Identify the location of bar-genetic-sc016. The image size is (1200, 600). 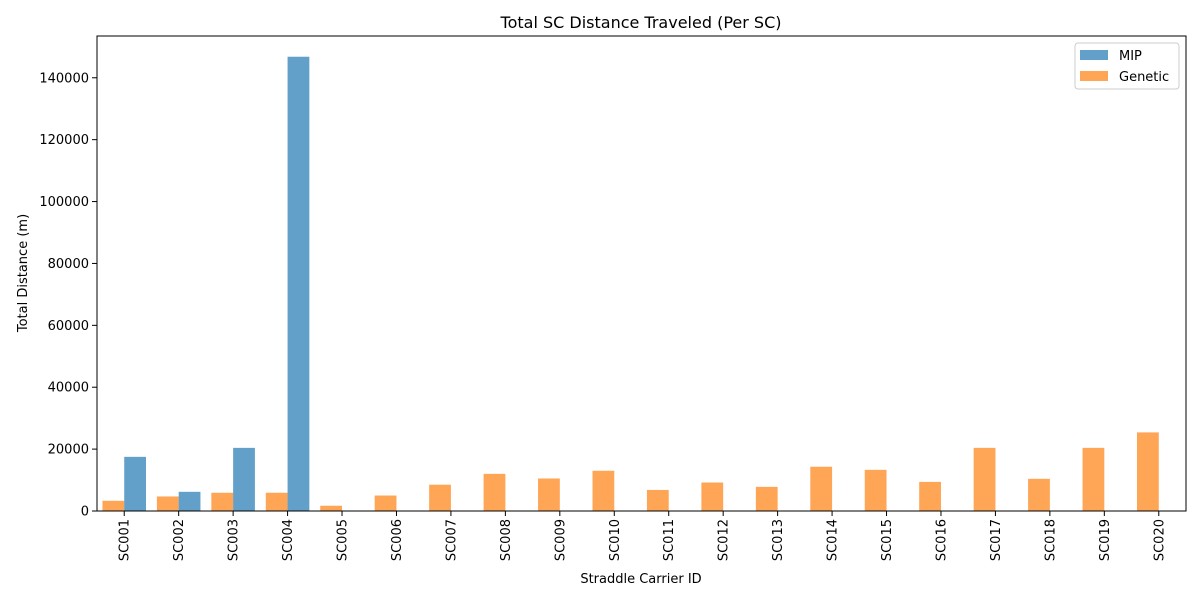
(930, 496).